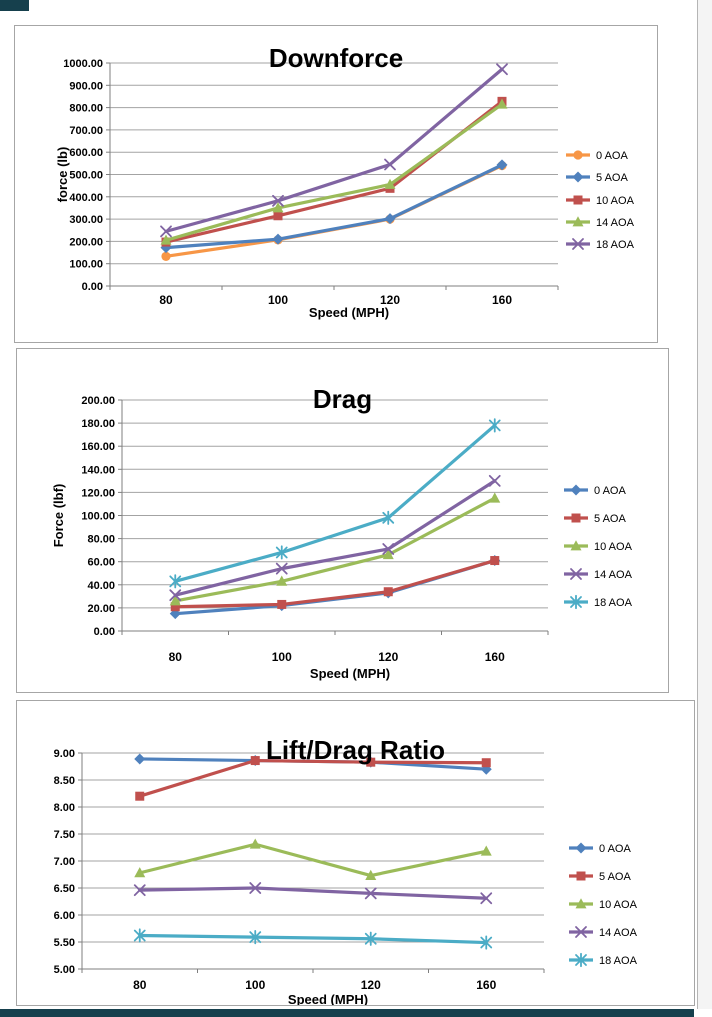 This screenshot has width=712, height=1017. I want to click on y-tick-label: 5.00, so click(64, 970).